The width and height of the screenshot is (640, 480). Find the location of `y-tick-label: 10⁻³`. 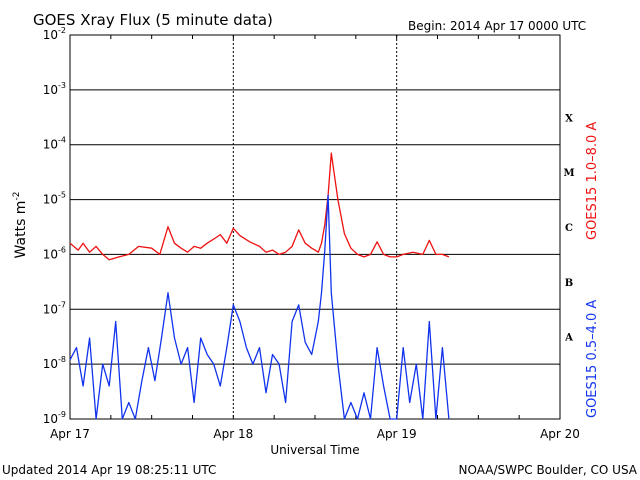

y-tick-label: 10⁻³ is located at coordinates (54, 89).